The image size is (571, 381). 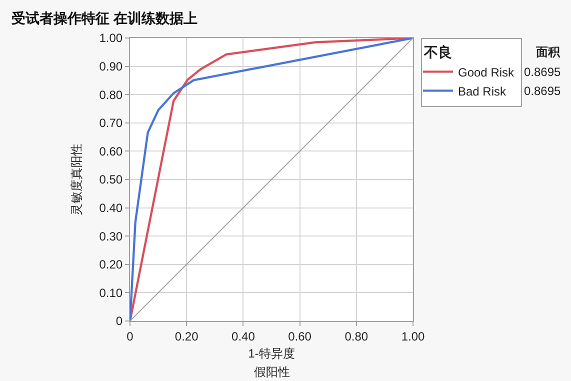 What do you see at coordinates (111, 67) in the screenshot?
I see `y-tick-label: 0.90` at bounding box center [111, 67].